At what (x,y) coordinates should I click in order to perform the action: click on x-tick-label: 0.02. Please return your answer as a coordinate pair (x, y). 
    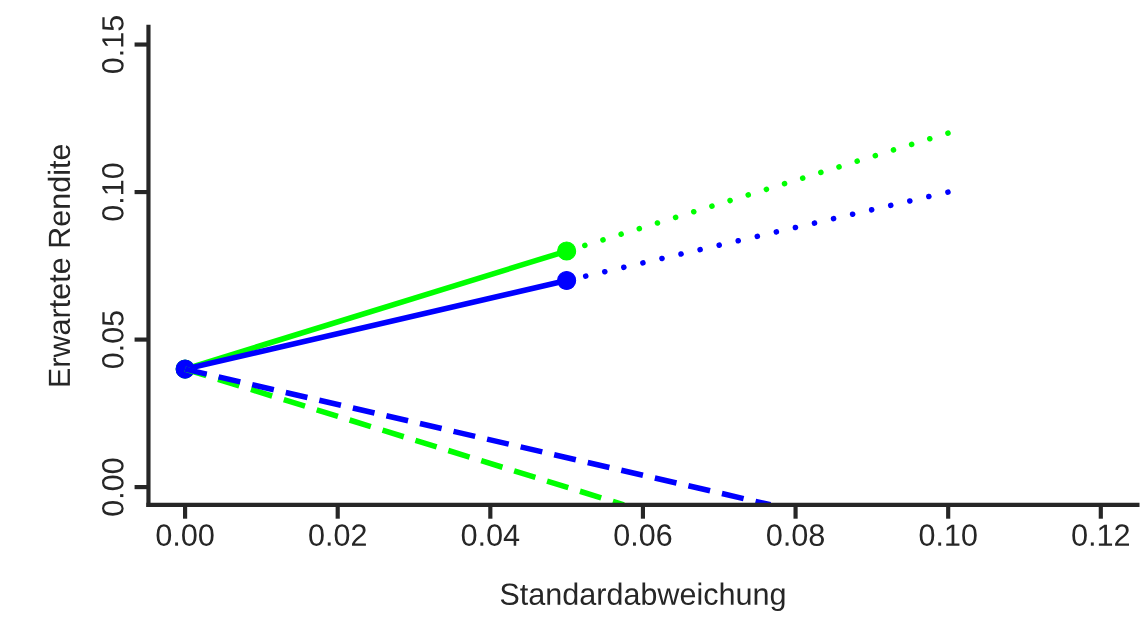
    Looking at the image, I should click on (337, 535).